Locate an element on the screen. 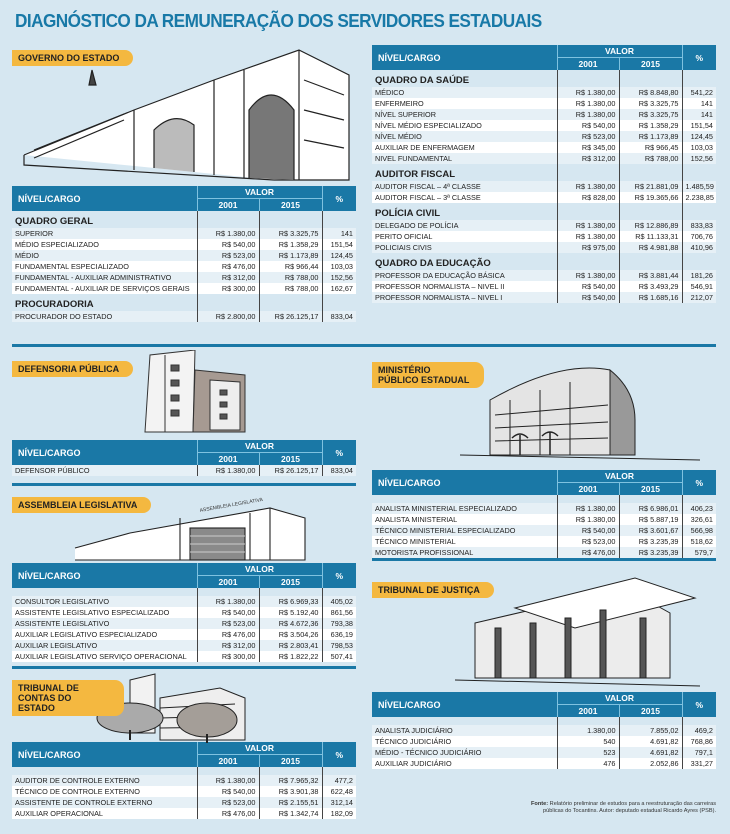  cargo-cell: AUDITOR FISCAL – 4ª CLASSE is located at coordinates (464, 186).